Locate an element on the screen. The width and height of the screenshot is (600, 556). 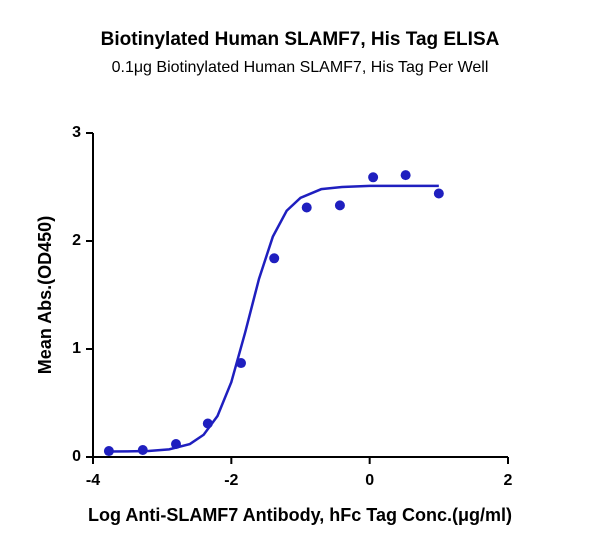
x-tick-label: -2 is located at coordinates (231, 480).